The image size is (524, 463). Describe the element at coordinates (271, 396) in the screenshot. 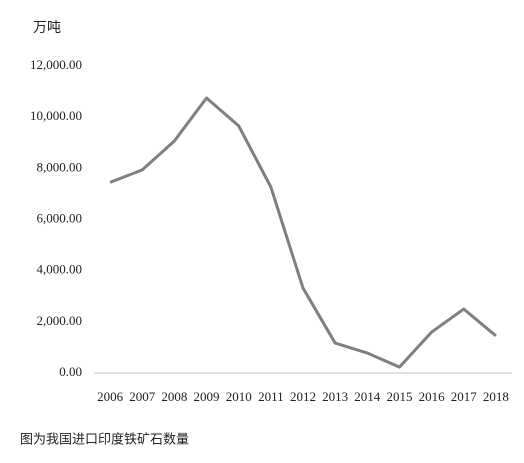

I see `x-tick-label: 2011` at that location.